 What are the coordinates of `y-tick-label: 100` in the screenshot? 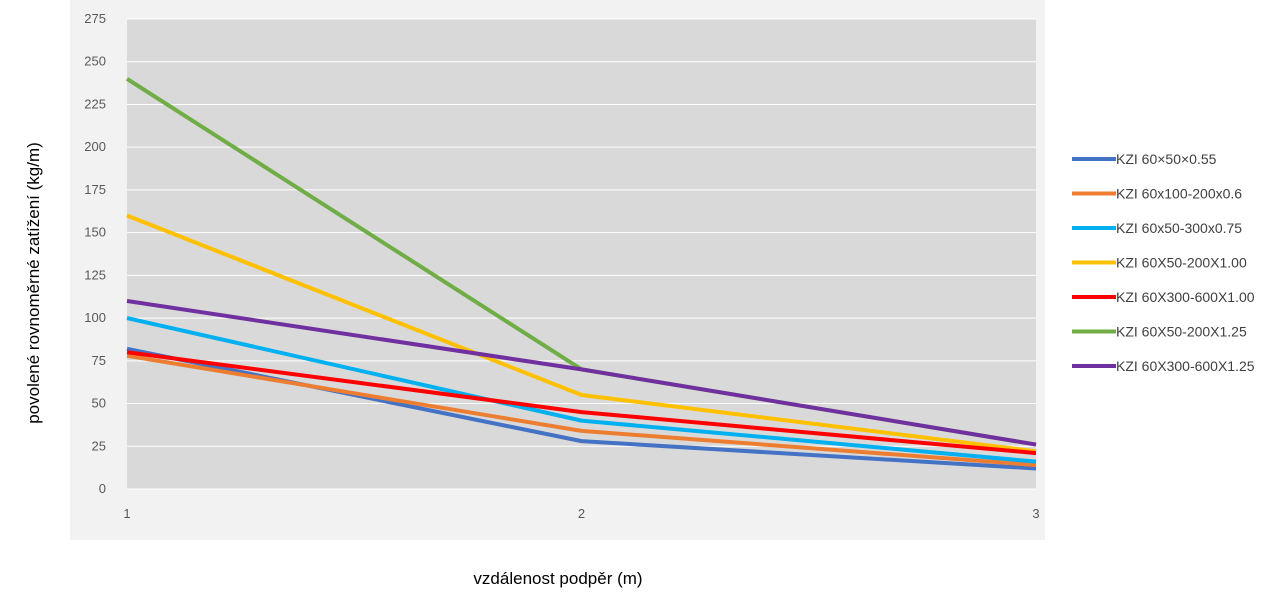 It's located at (95, 317).